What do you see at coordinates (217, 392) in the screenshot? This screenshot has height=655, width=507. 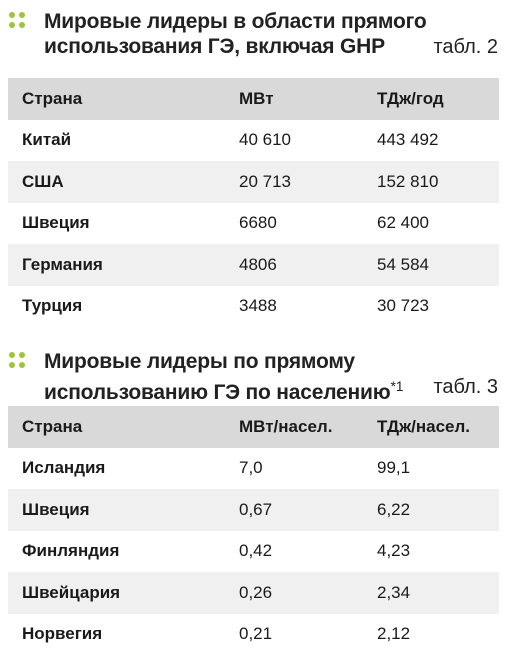 I see `table-3-title-line2: использованию ГЭ по населению` at bounding box center [217, 392].